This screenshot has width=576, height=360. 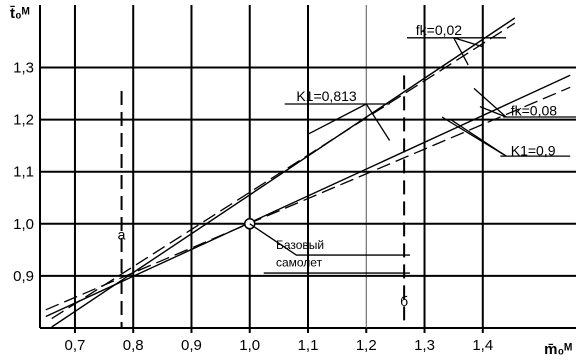 What do you see at coordinates (424, 345) in the screenshot?
I see `x-tick-label: 1,3` at bounding box center [424, 345].